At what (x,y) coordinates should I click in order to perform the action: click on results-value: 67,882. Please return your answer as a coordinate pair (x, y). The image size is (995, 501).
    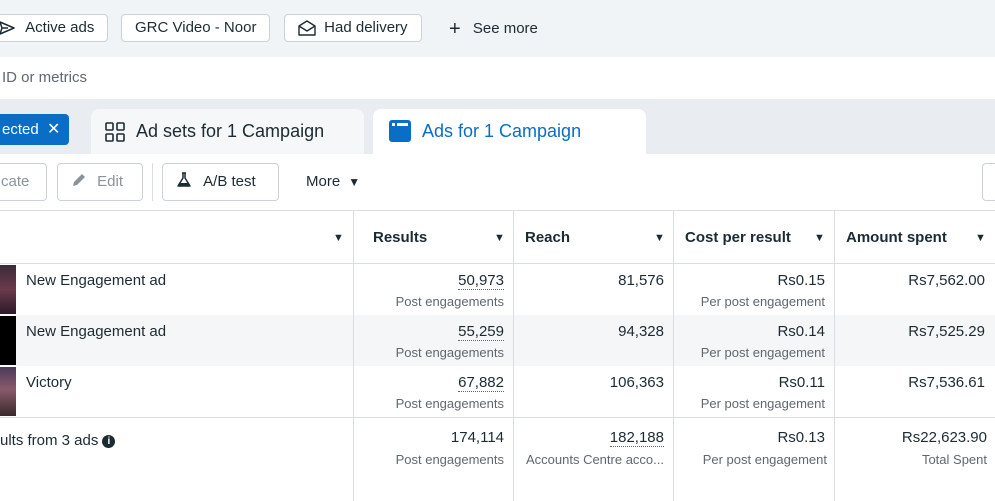
    Looking at the image, I should click on (481, 383).